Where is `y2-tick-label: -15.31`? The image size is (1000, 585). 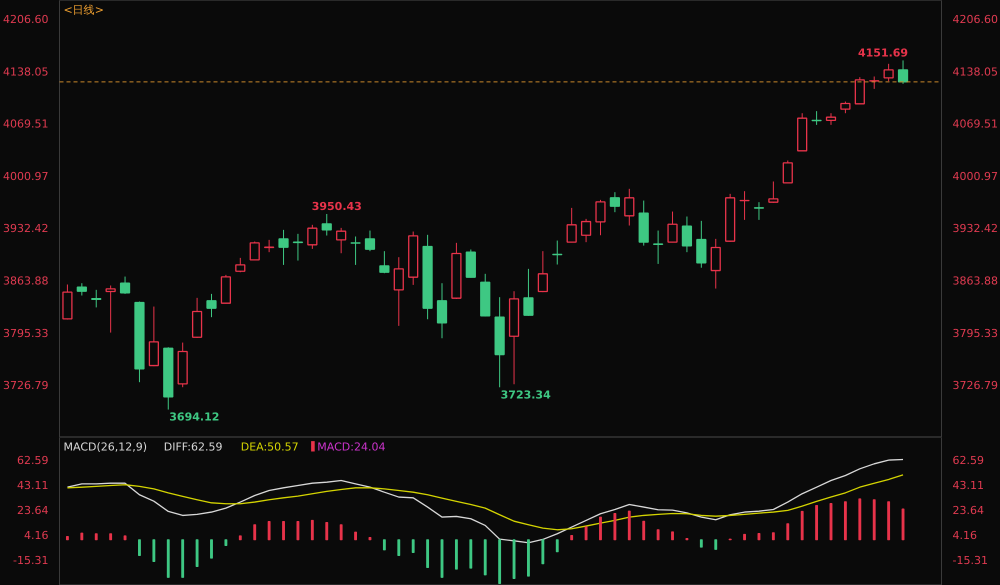
y2-tick-label: -15.31 is located at coordinates (970, 560).